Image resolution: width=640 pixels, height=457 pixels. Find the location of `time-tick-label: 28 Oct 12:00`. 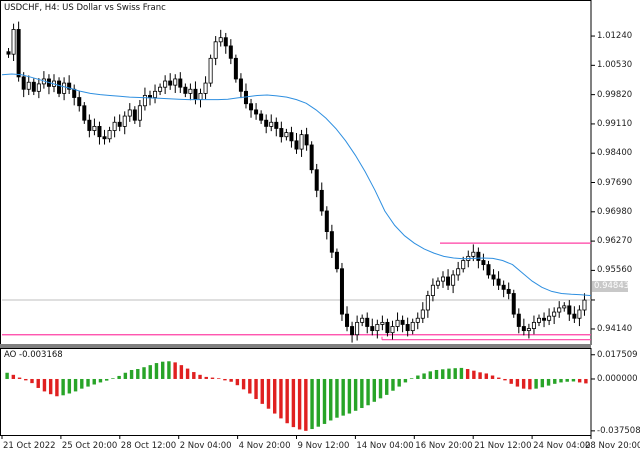

time-tick-label: 28 Oct 12:00 is located at coordinates (148, 446).